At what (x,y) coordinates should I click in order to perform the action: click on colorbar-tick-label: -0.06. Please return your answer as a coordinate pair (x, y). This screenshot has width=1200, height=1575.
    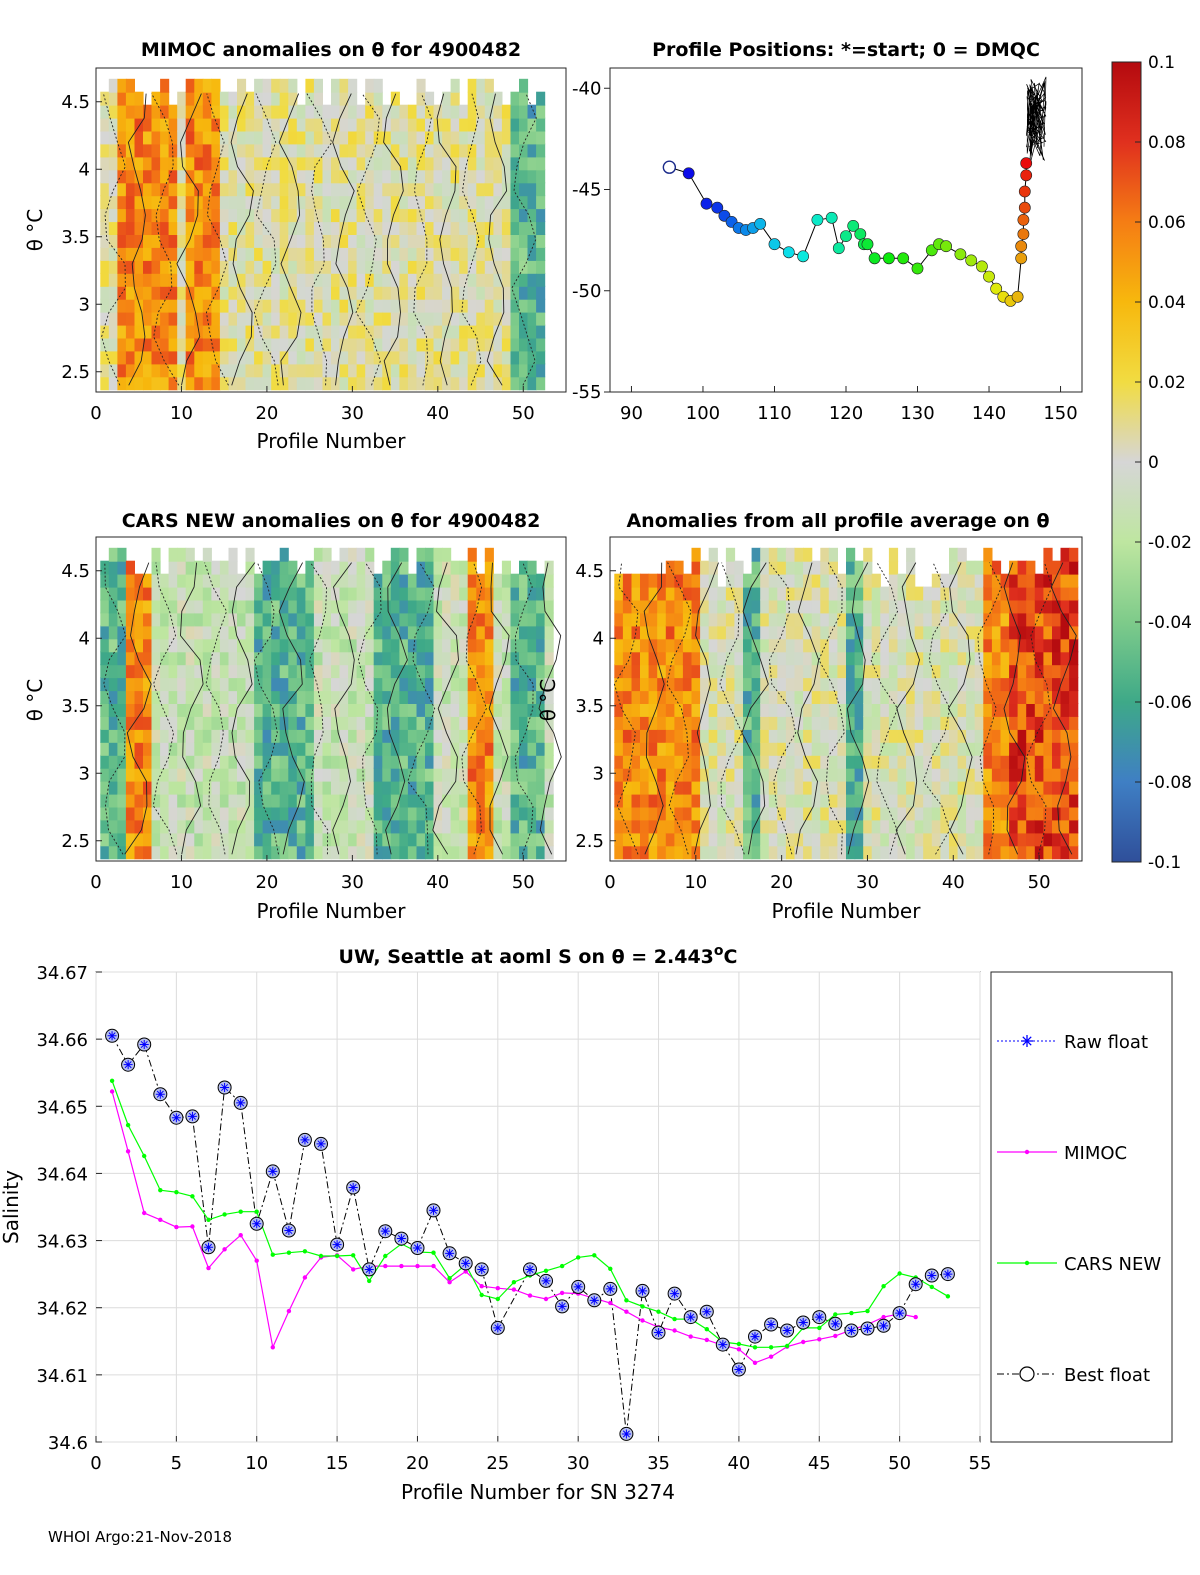
    Looking at the image, I should click on (1170, 703).